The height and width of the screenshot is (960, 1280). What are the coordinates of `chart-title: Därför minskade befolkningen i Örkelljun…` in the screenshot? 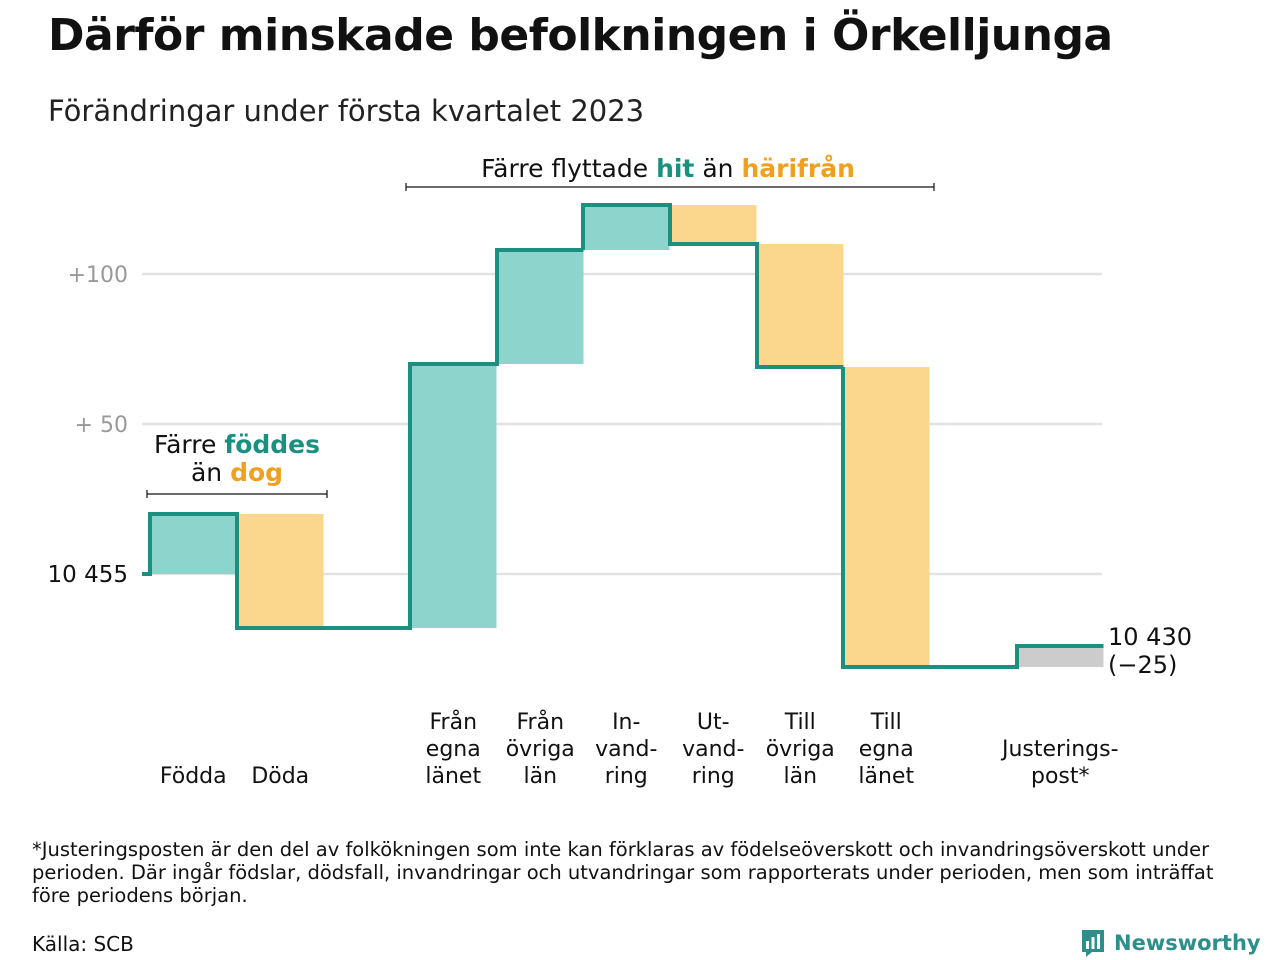 It's located at (580, 35).